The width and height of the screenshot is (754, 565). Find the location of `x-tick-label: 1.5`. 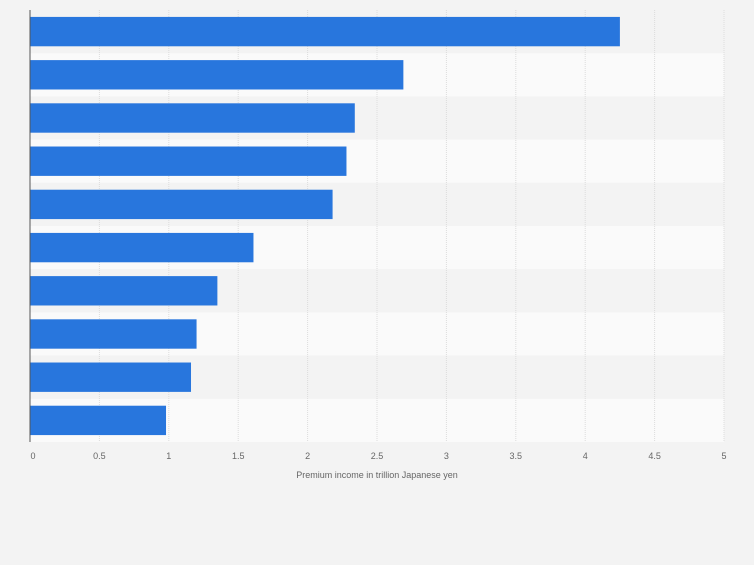

x-tick-label: 1.5 is located at coordinates (238, 456).